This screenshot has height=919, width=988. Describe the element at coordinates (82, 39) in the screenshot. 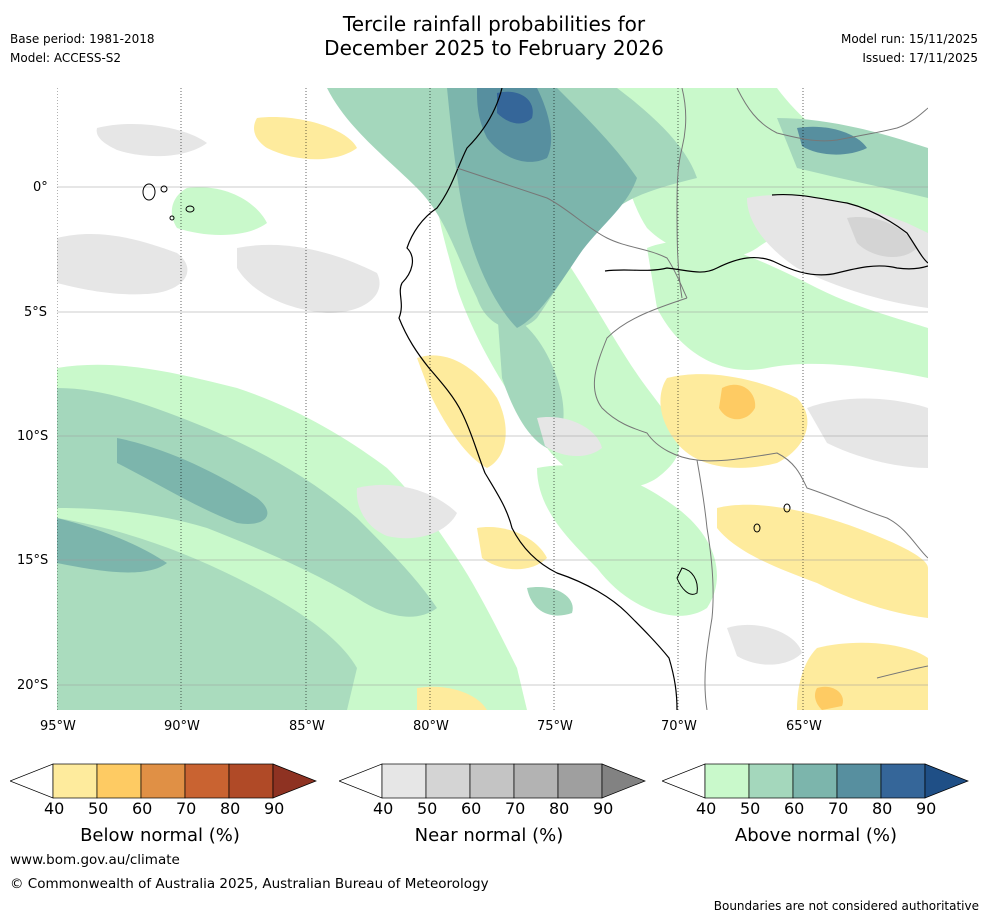

I see `base-period-label: Base period: 1981-2018` at that location.